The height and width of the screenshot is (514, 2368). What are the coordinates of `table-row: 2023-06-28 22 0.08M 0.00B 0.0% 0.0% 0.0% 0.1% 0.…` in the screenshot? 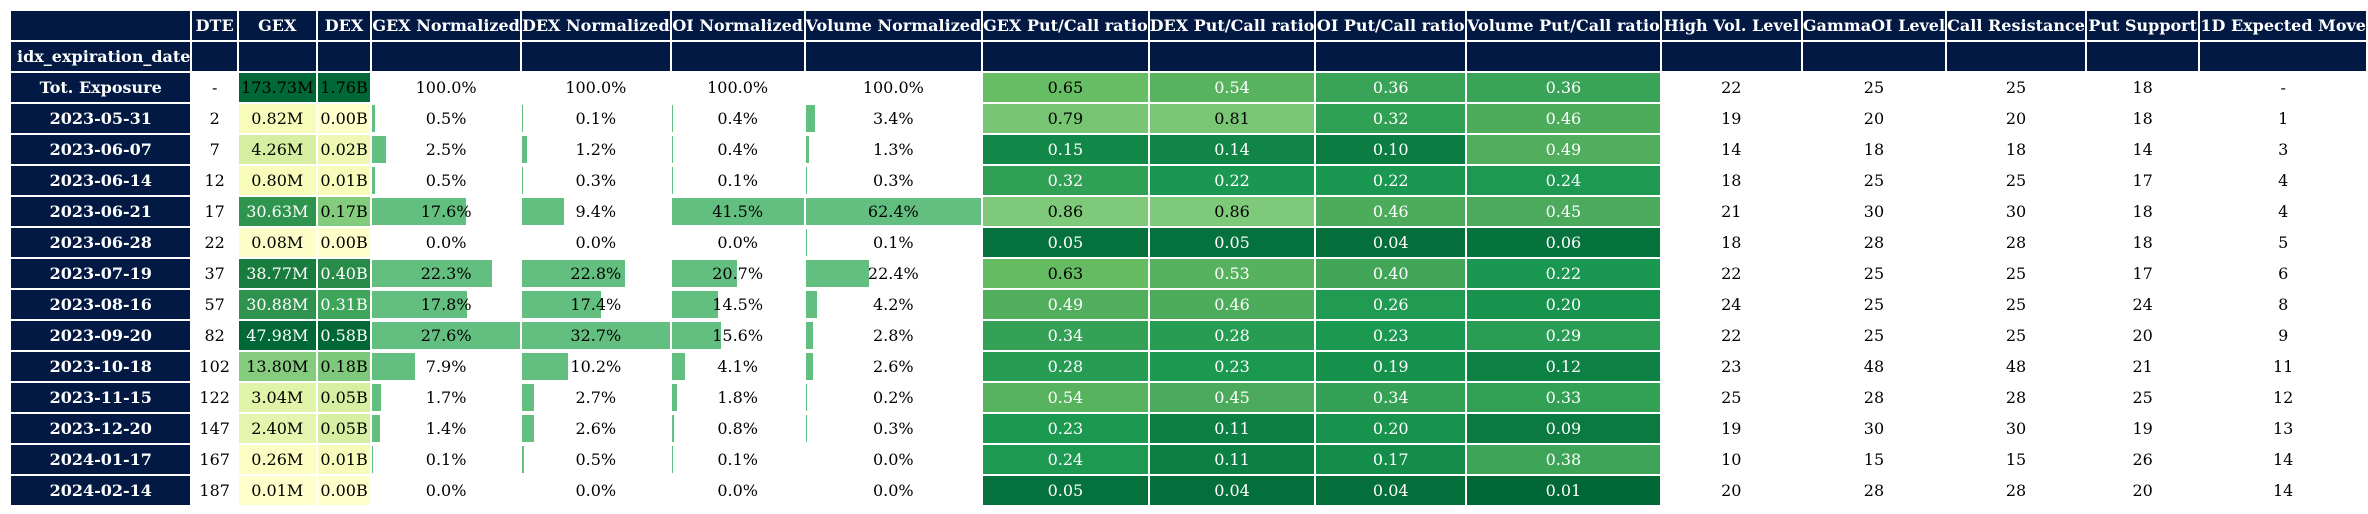 It's located at (1188, 242).